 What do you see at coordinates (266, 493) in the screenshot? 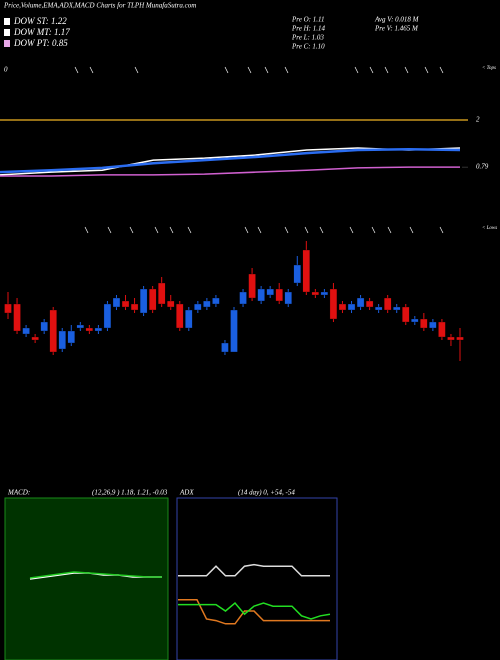
I see `adx-params: (14 day) 0, +54, -54` at bounding box center [266, 493].